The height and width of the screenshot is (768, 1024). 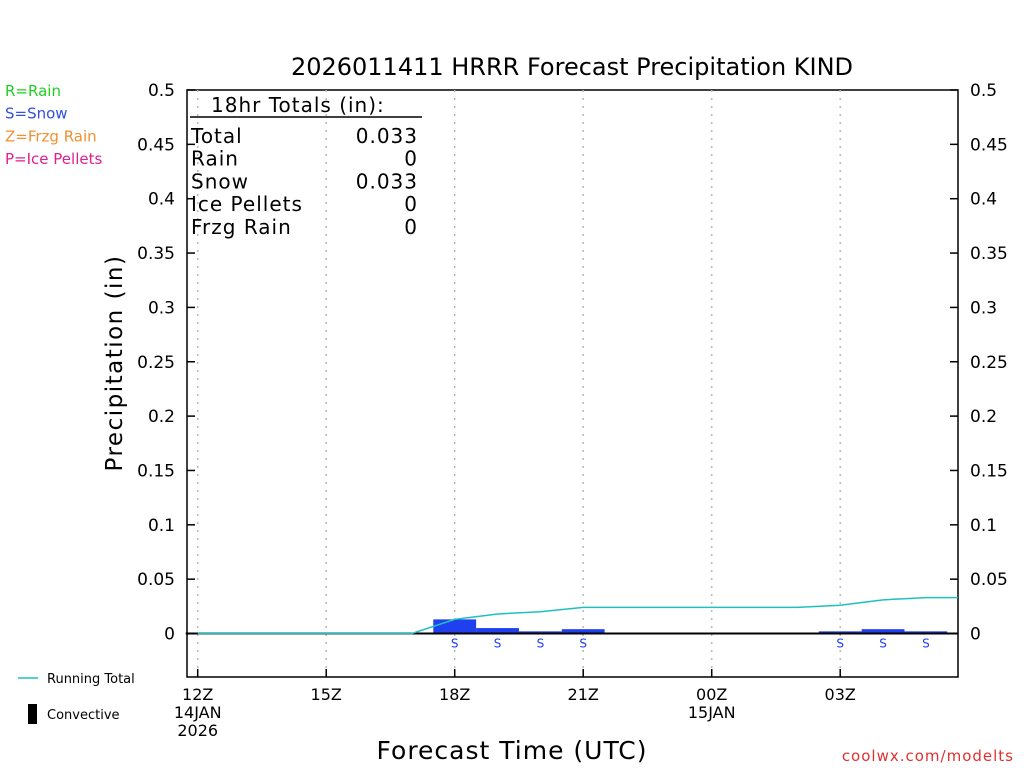 I want to click on x-tick-label: 15Z, so click(x=326, y=694).